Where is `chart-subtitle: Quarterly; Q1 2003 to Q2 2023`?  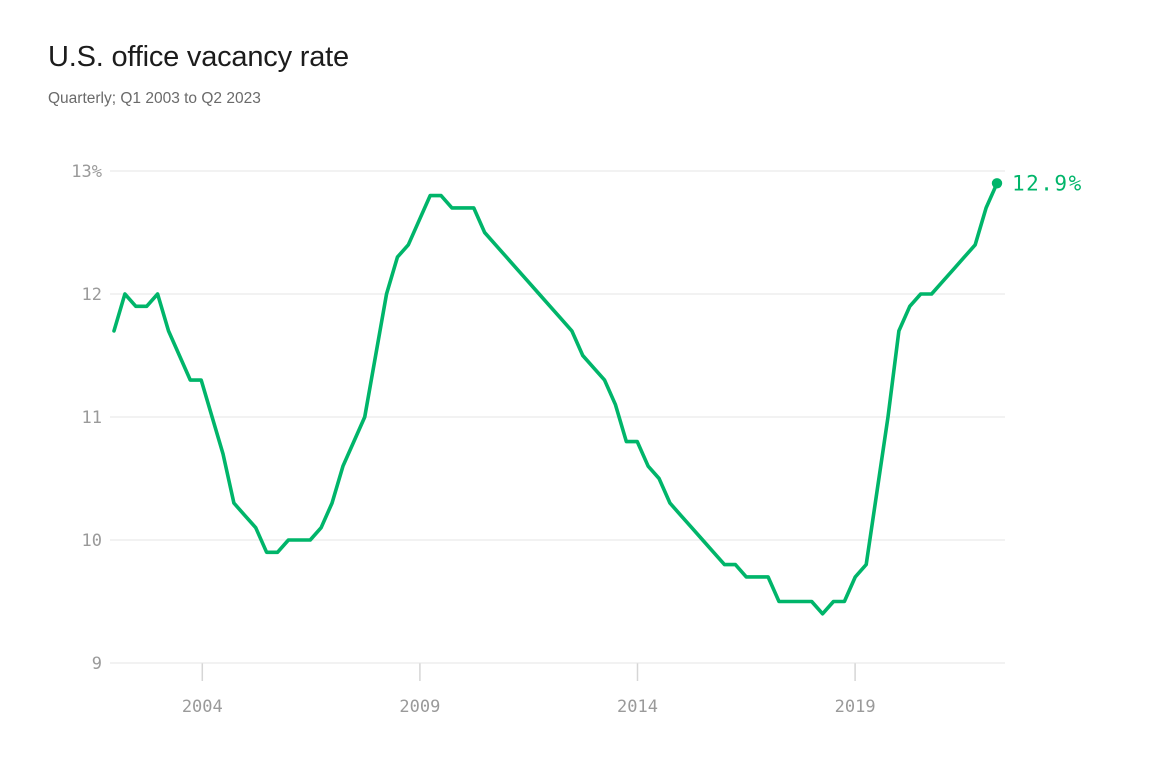
chart-subtitle: Quarterly; Q1 2003 to Q2 2023 is located at coordinates (154, 98).